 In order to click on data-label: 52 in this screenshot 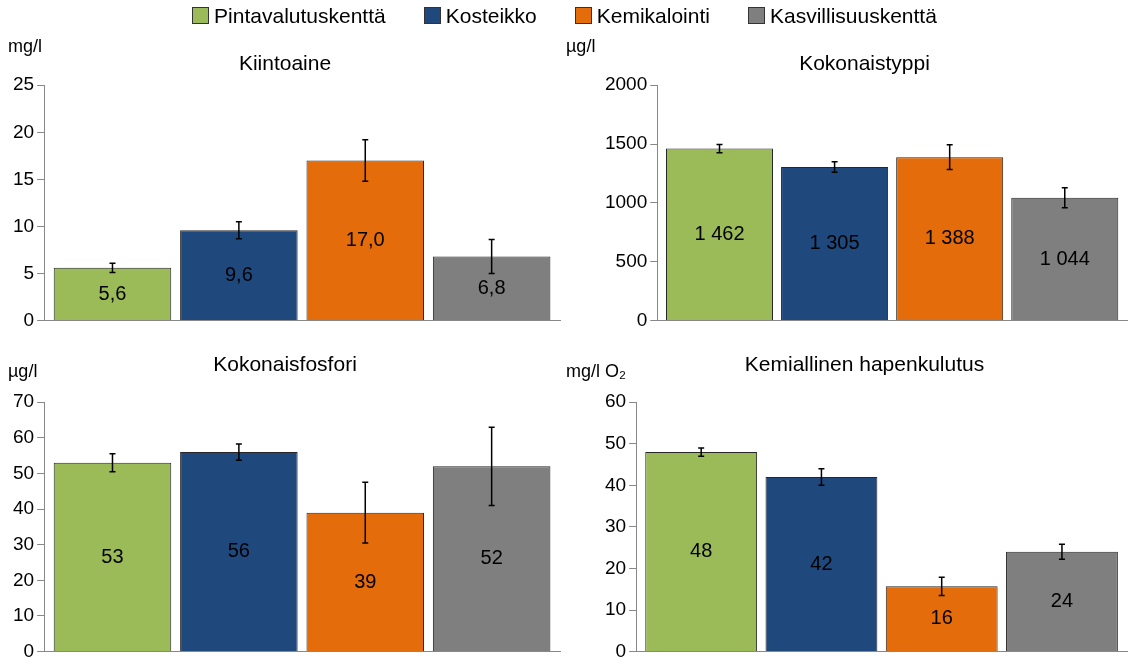, I will do `click(491, 557)`.